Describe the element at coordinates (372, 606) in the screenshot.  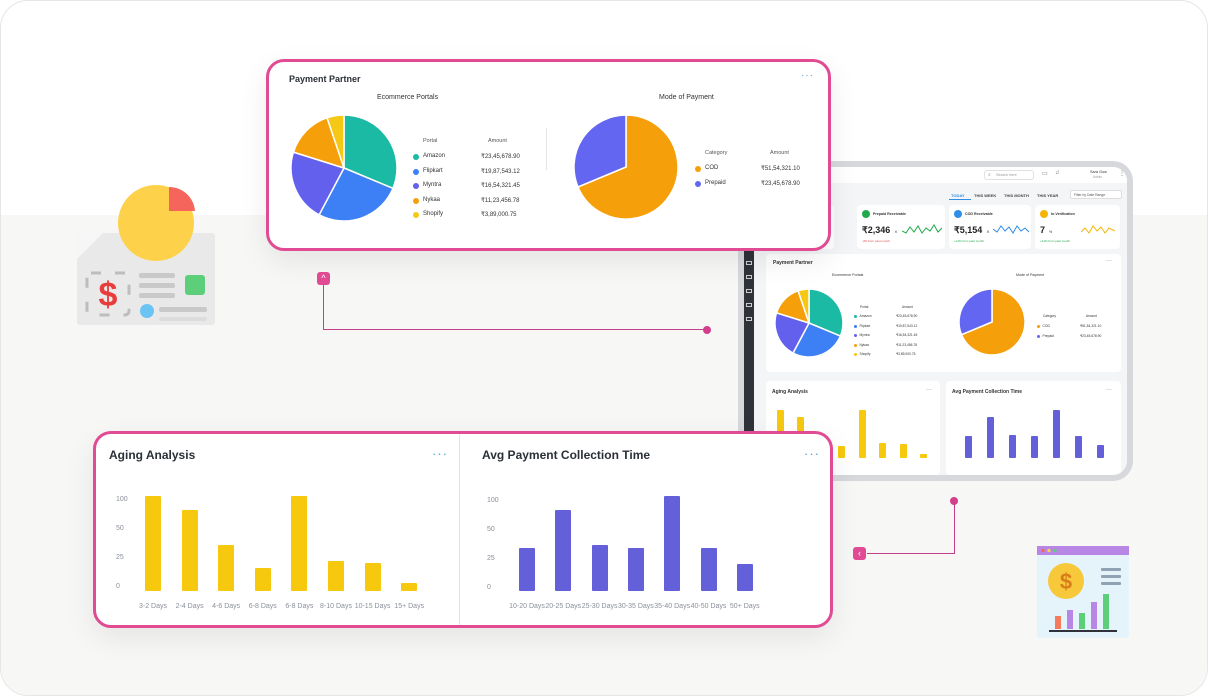
I see `x-axis-label: 10-15 Days` at that location.